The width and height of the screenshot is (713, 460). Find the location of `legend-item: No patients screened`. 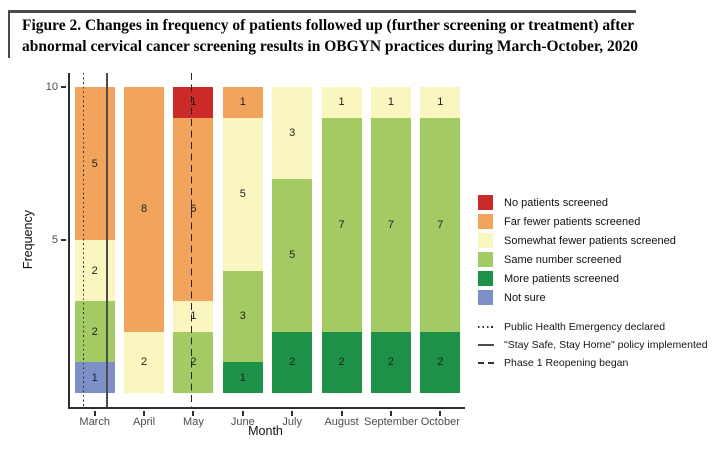

legend-item: No patients screened is located at coordinates (577, 202).